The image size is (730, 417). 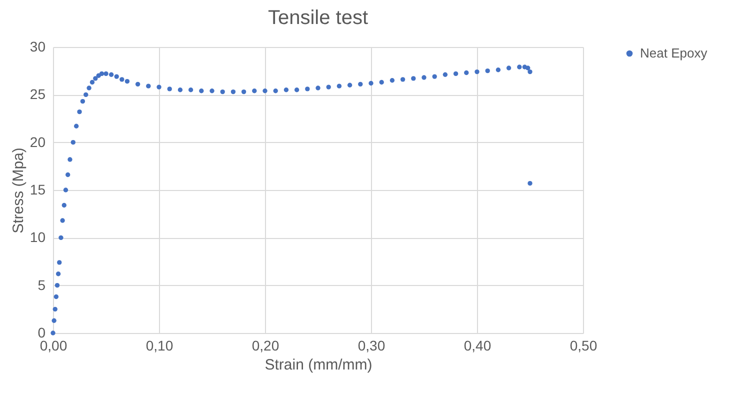 What do you see at coordinates (38, 190) in the screenshot?
I see `y-tick-label: 15` at bounding box center [38, 190].